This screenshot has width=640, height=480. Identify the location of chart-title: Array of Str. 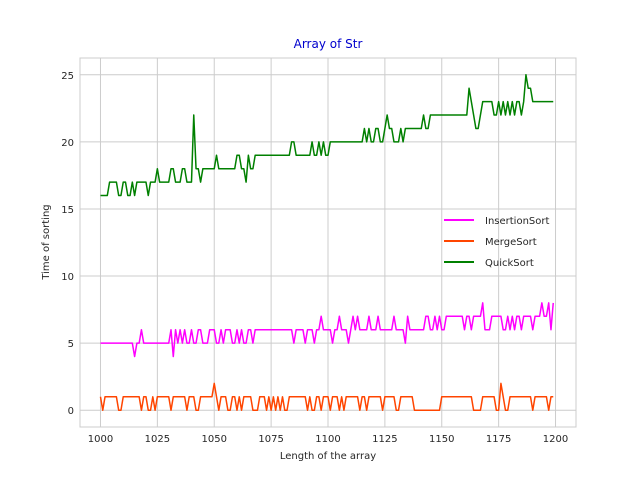
(328, 44).